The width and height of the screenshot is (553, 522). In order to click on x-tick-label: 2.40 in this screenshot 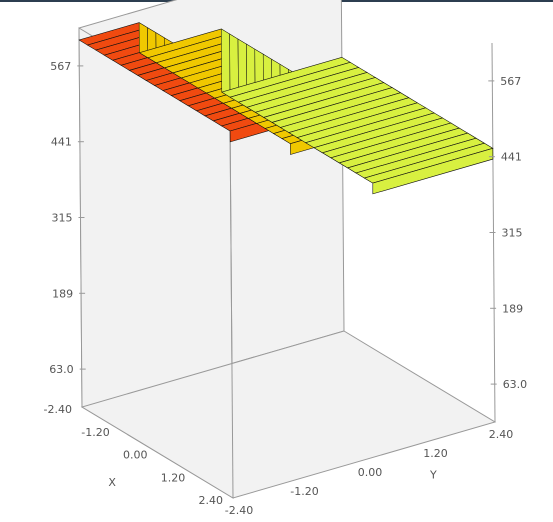, I will do `click(211, 500)`.